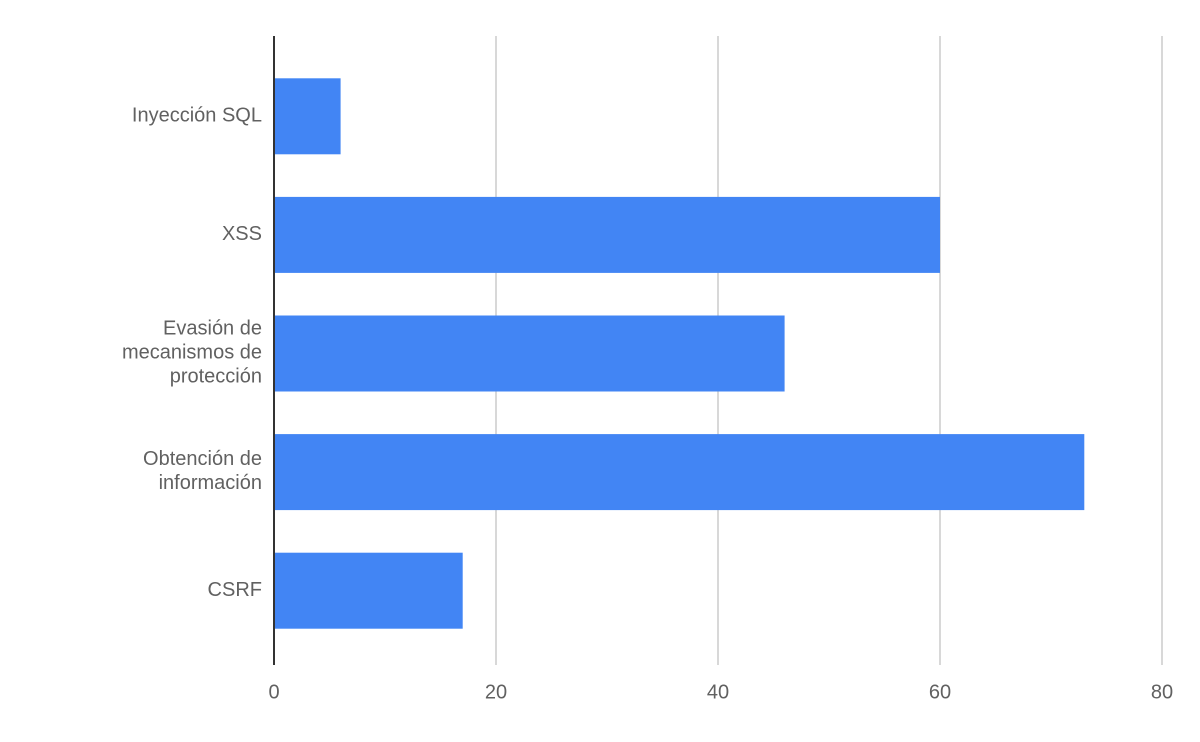  What do you see at coordinates (242, 234) in the screenshot?
I see `y-tick-label: XSS` at bounding box center [242, 234].